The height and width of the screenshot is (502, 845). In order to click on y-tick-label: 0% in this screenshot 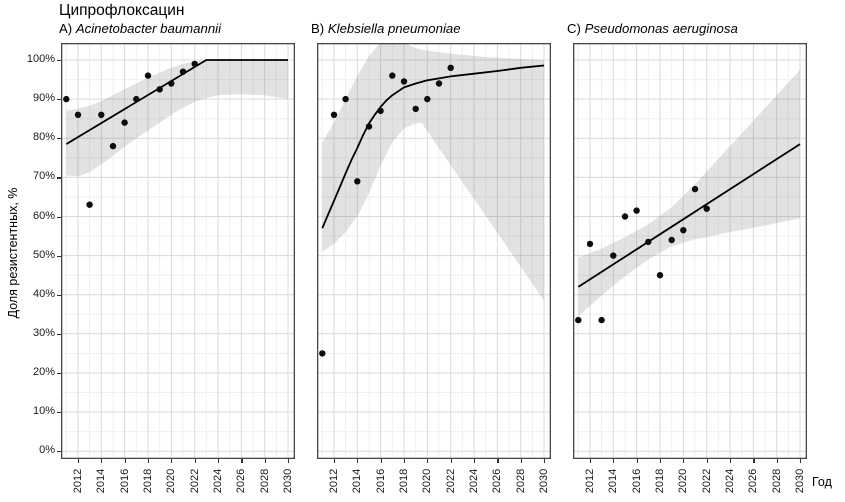, I will do `click(47, 450)`.